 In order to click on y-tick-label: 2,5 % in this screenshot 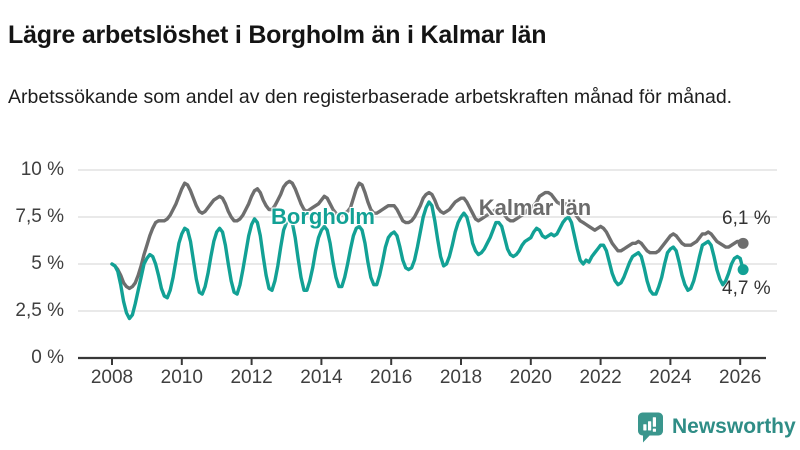, I will do `click(39, 310)`.